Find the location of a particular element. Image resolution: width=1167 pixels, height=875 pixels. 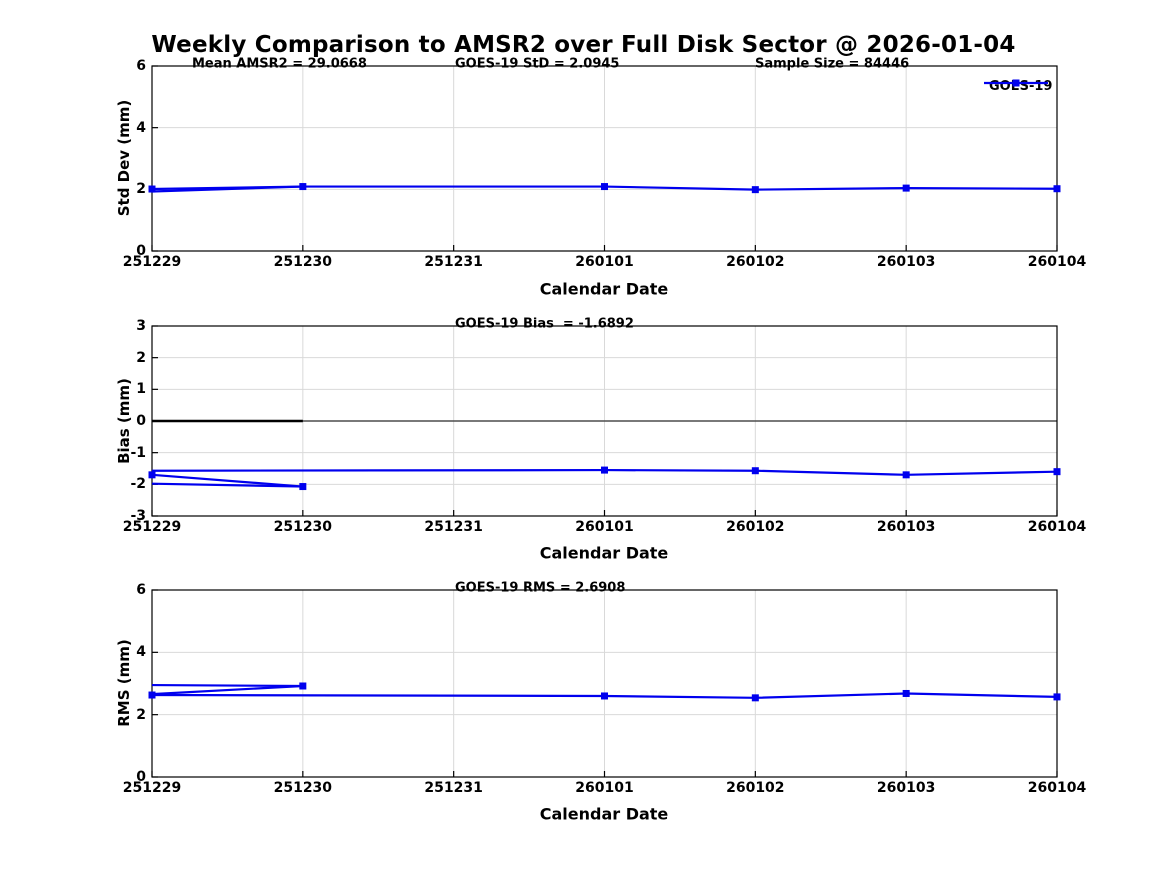

bias-x-axis-label: Calendar Date is located at coordinates (604, 553).